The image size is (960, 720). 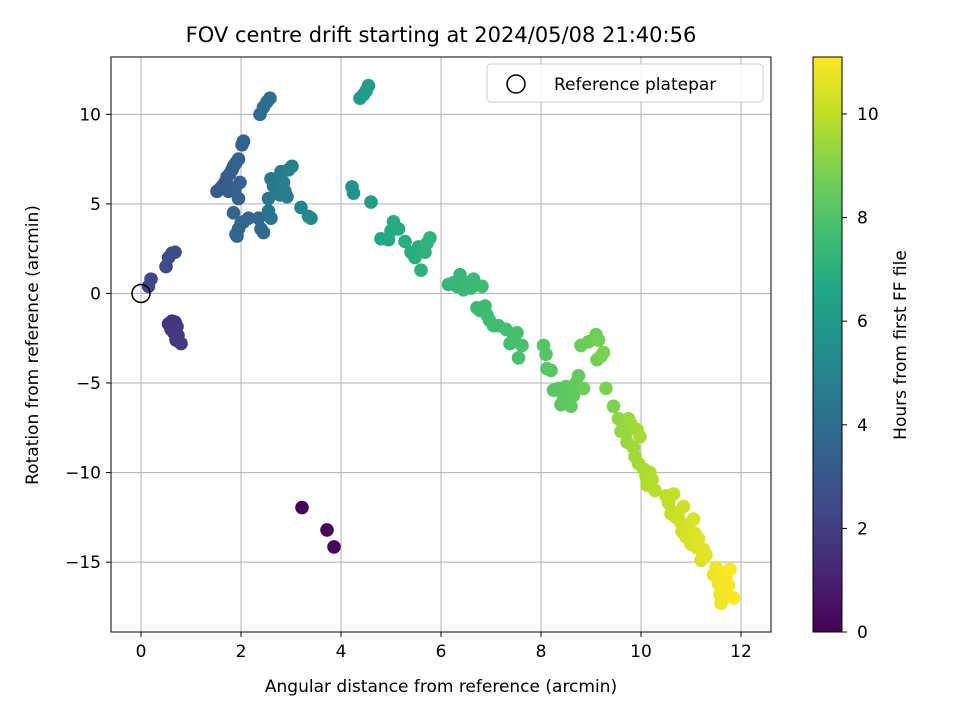 What do you see at coordinates (83, 474) in the screenshot?
I see `y-tick-label: −10` at bounding box center [83, 474].